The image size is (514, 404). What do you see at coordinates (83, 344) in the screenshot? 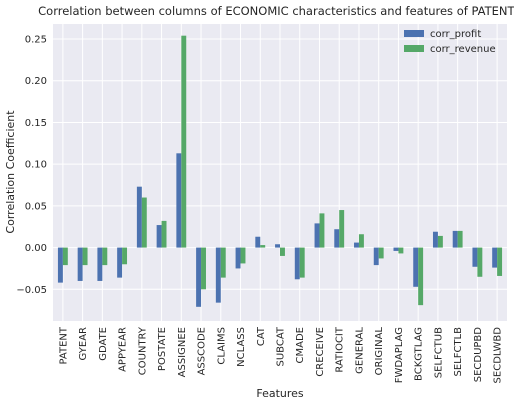
I see `x-tick-label: GYEAR` at bounding box center [83, 344].